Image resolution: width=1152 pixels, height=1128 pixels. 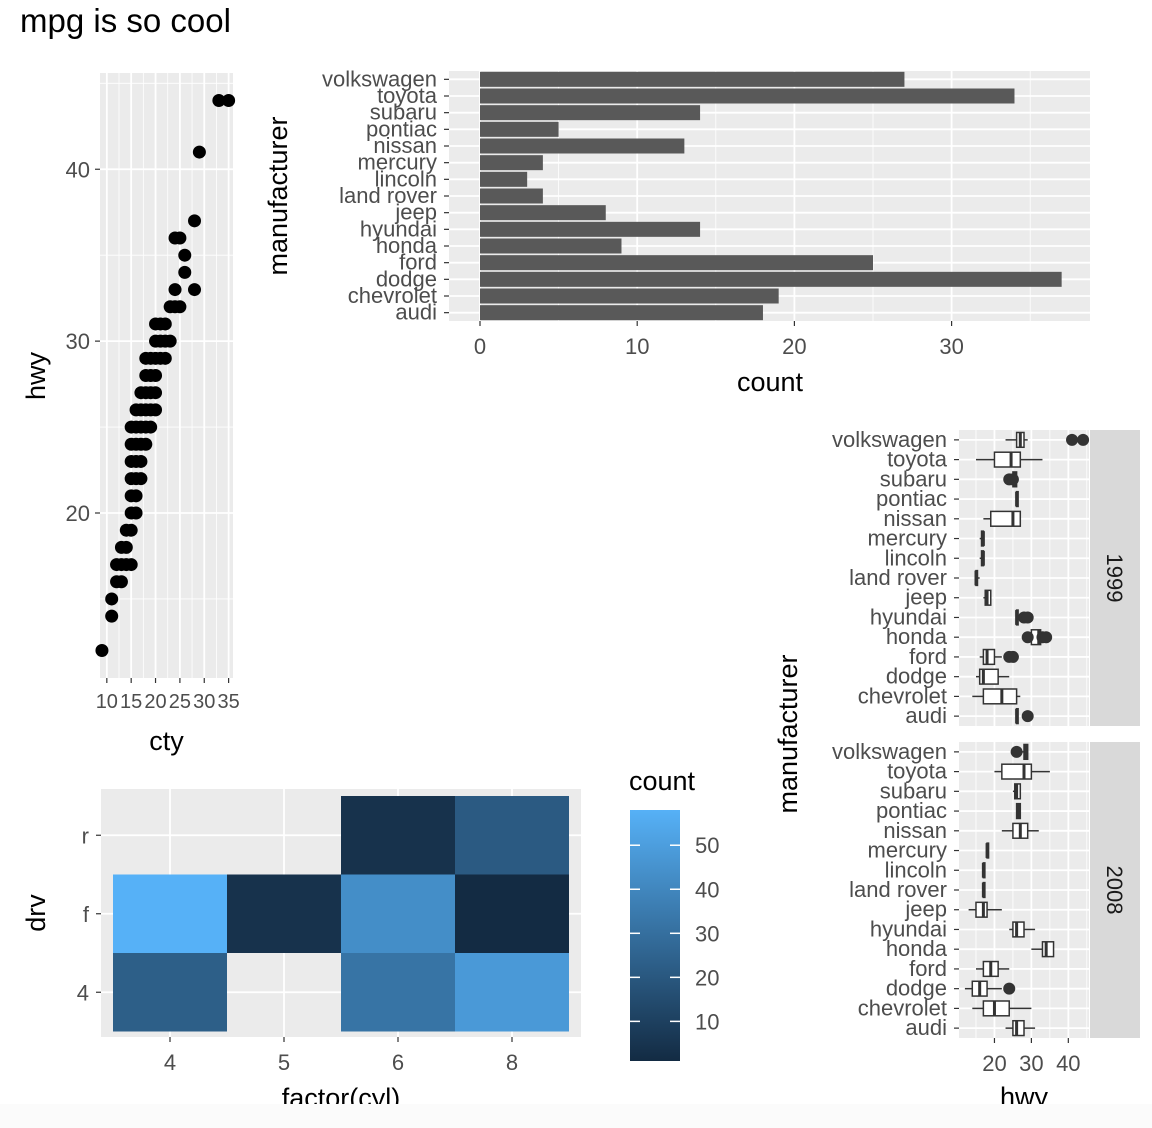 I want to click on bar-volkswagen, so click(x=692, y=79).